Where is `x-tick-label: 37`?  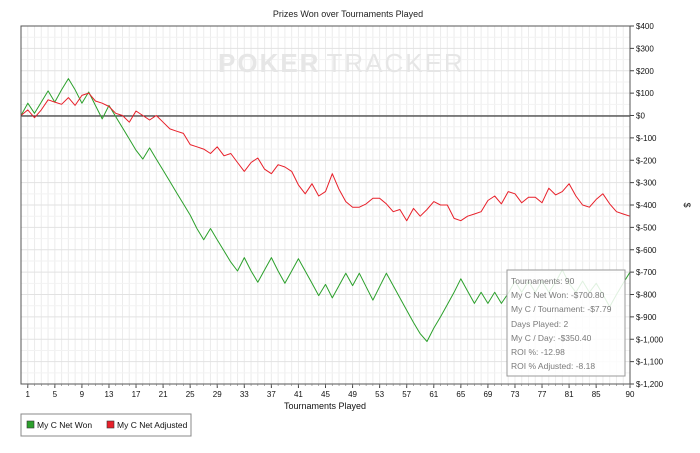
x-tick-label: 37 is located at coordinates (271, 394).